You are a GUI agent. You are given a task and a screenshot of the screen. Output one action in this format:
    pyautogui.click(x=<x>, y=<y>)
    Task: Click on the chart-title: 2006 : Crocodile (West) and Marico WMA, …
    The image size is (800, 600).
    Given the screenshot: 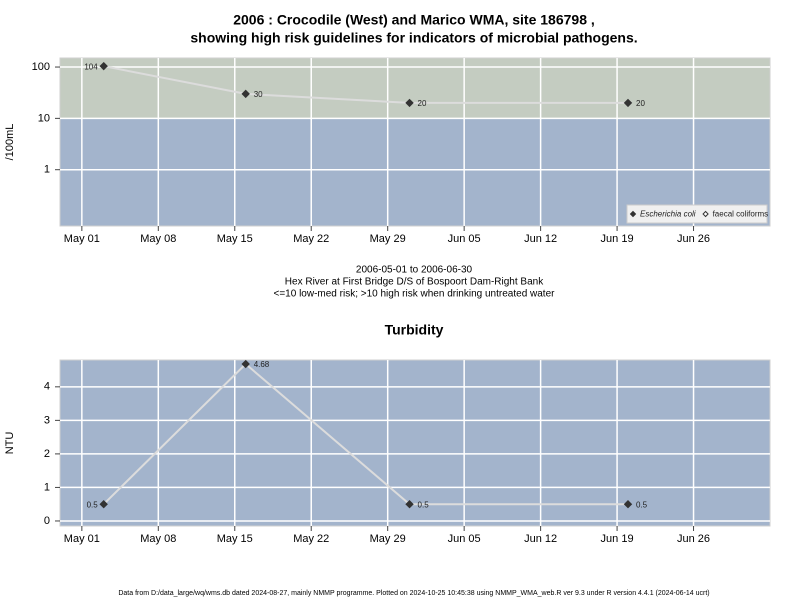 What is the action you would take?
    pyautogui.click(x=414, y=20)
    